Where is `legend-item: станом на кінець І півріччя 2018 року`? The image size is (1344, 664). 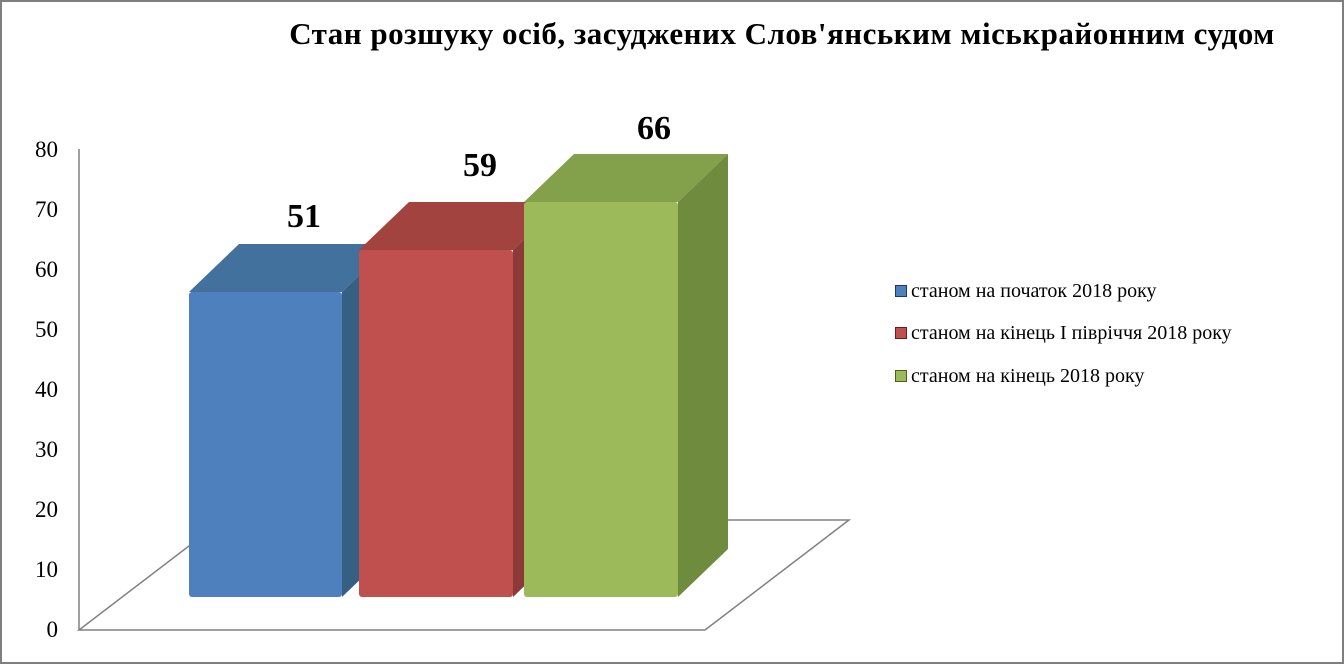 legend-item: станом на кінець І півріччя 2018 року is located at coordinates (1063, 333).